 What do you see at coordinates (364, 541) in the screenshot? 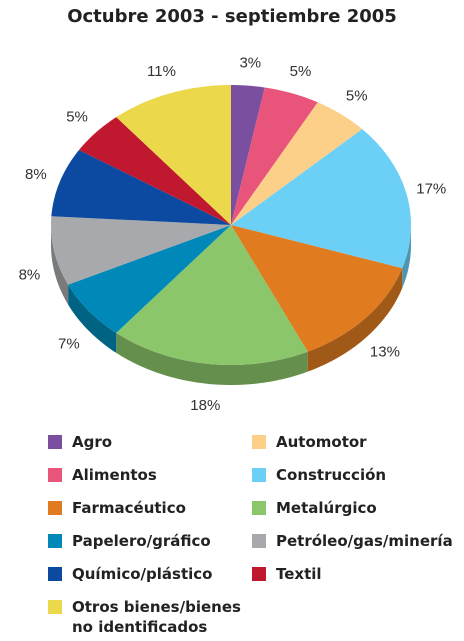
I see `legend-label: Petróleo/gas/minería` at bounding box center [364, 541].